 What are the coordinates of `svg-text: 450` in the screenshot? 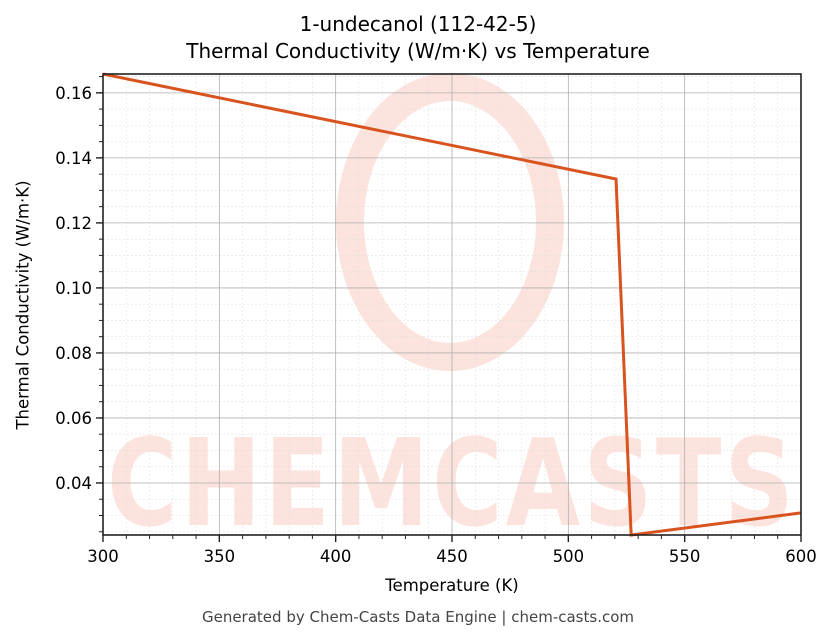 It's located at (452, 556).